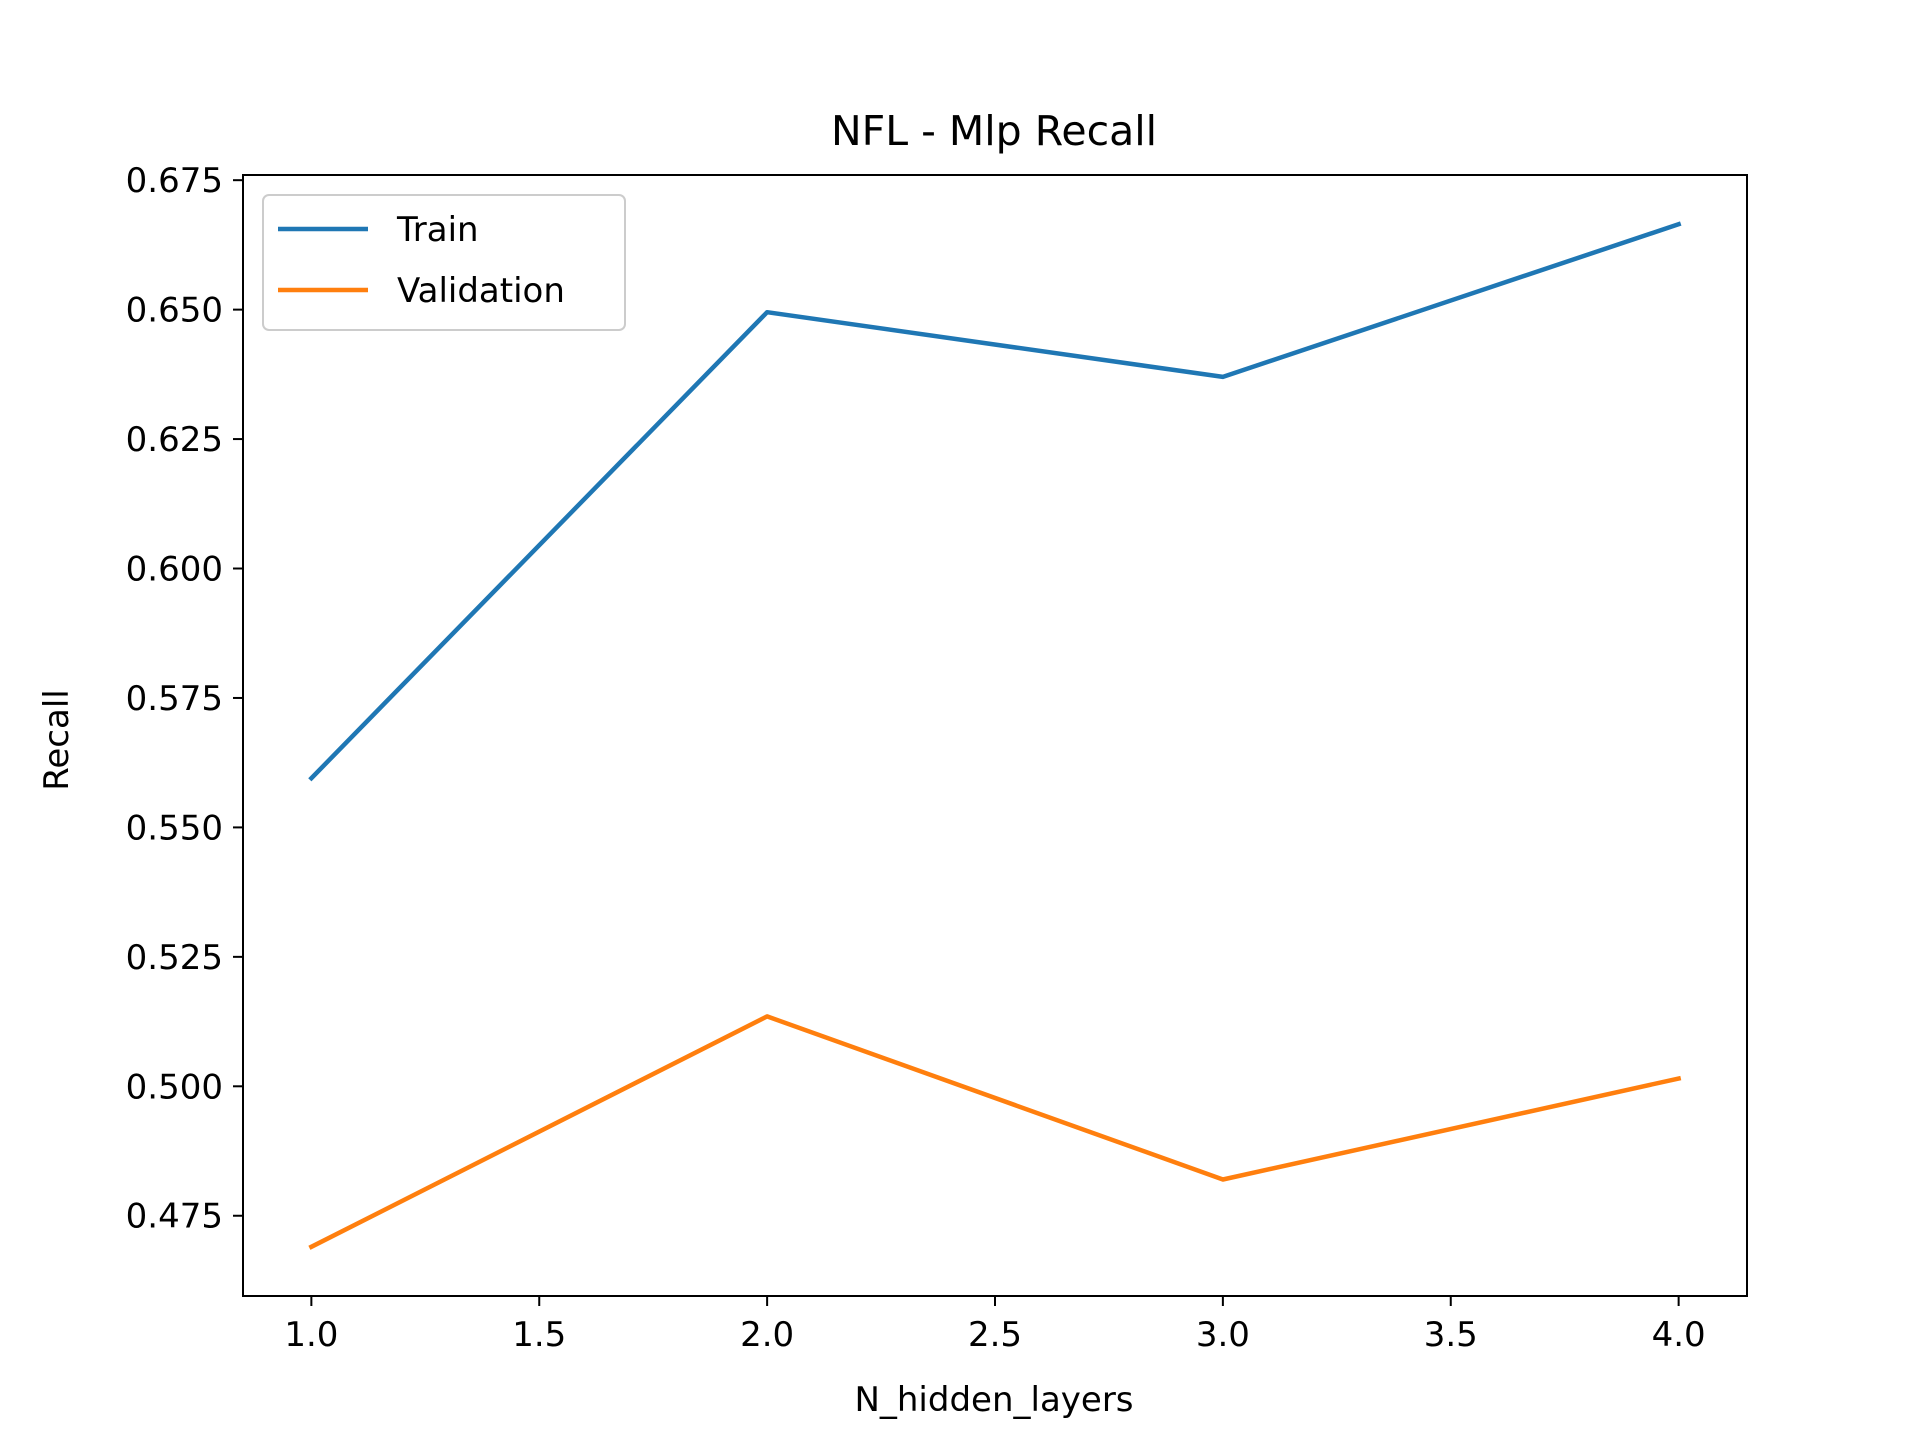  Describe the element at coordinates (995, 1335) in the screenshot. I see `x-tick-label: 2.5` at that location.